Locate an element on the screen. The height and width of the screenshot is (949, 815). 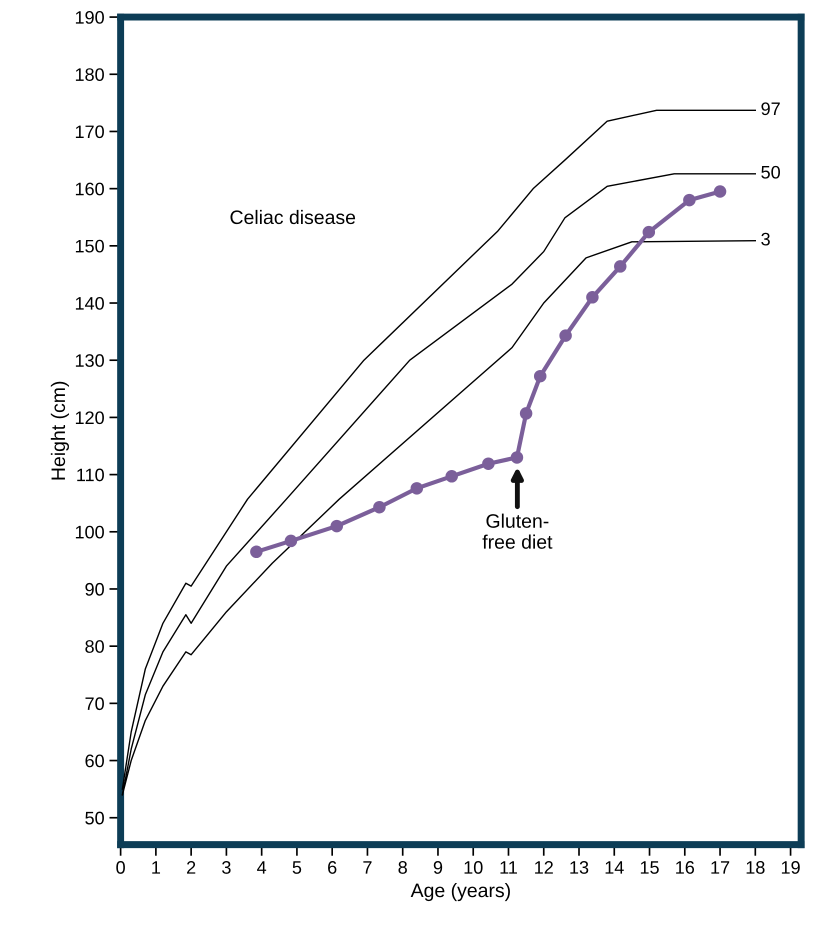
x-tick-label: 7 is located at coordinates (367, 867).